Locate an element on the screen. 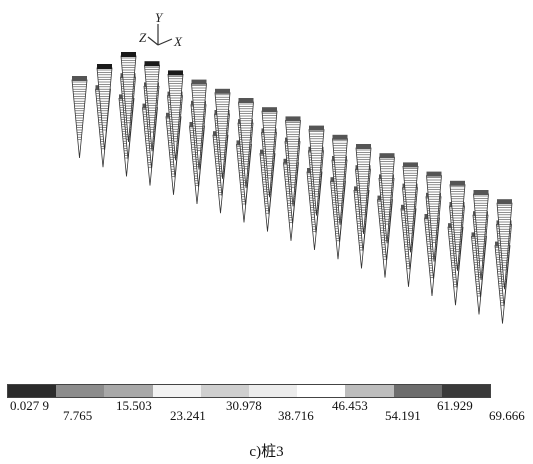  axis-label-z: Z is located at coordinates (143, 37).